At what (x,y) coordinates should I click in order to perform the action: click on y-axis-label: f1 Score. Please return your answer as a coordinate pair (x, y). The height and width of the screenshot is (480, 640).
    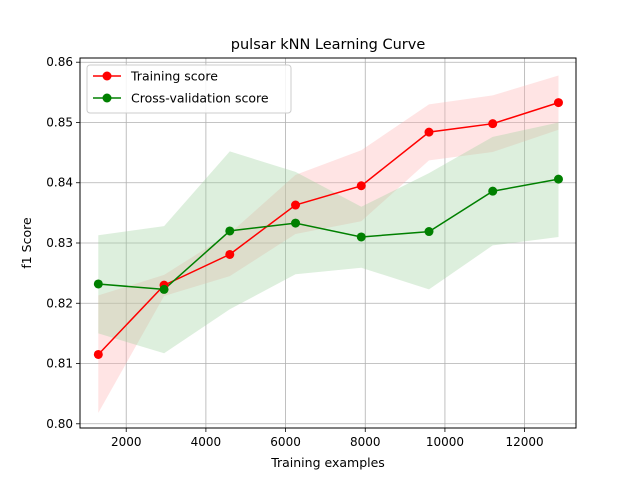
    Looking at the image, I should click on (26, 243).